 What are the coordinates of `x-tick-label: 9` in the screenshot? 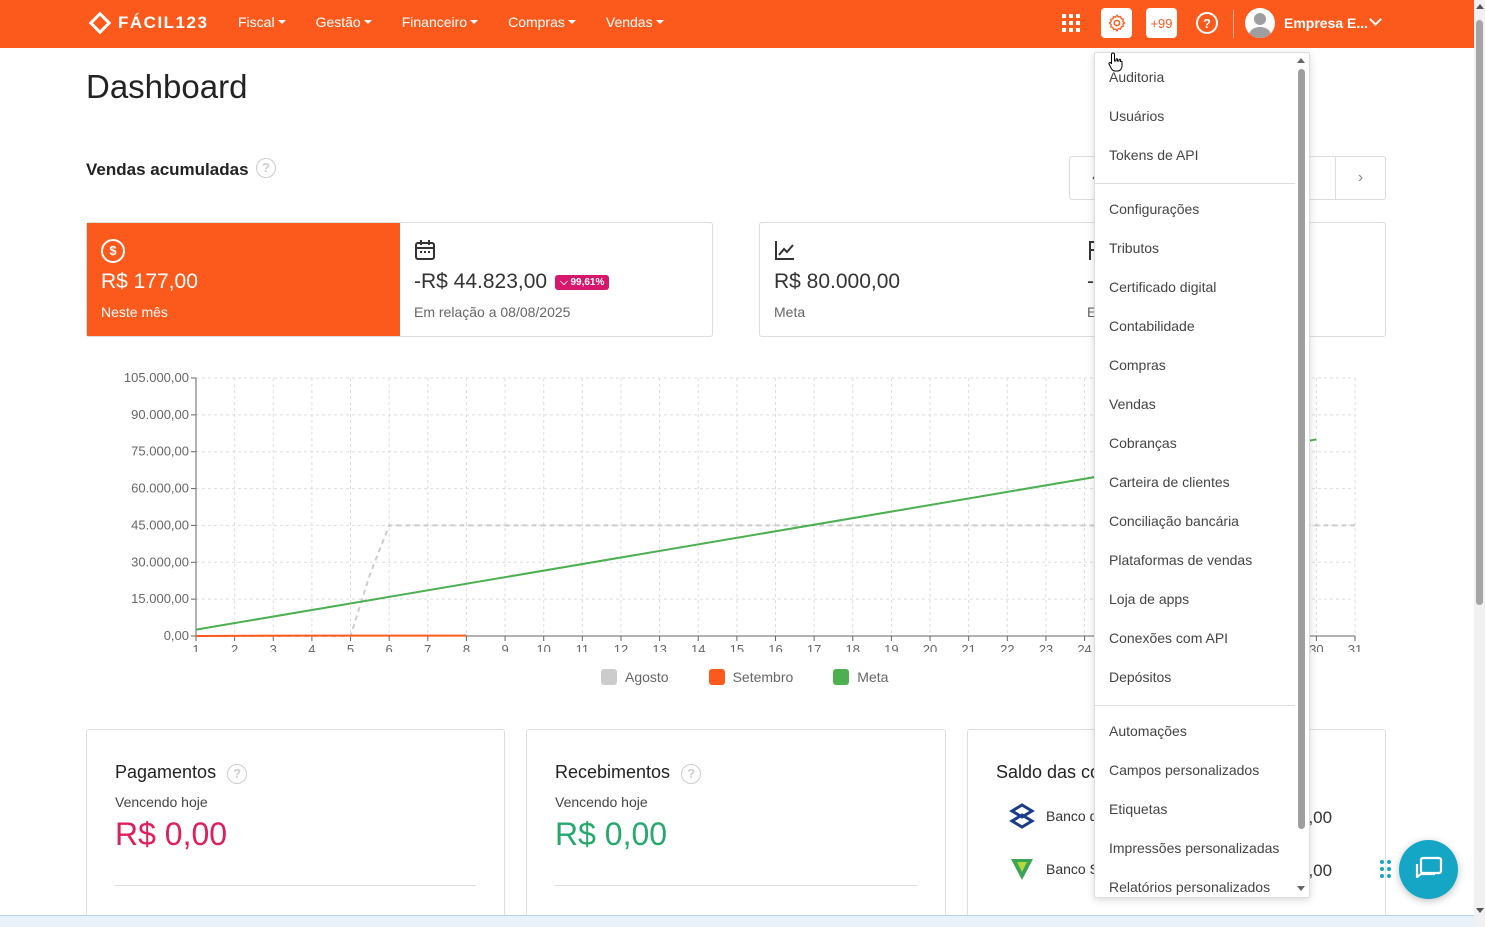 It's located at (504, 647).